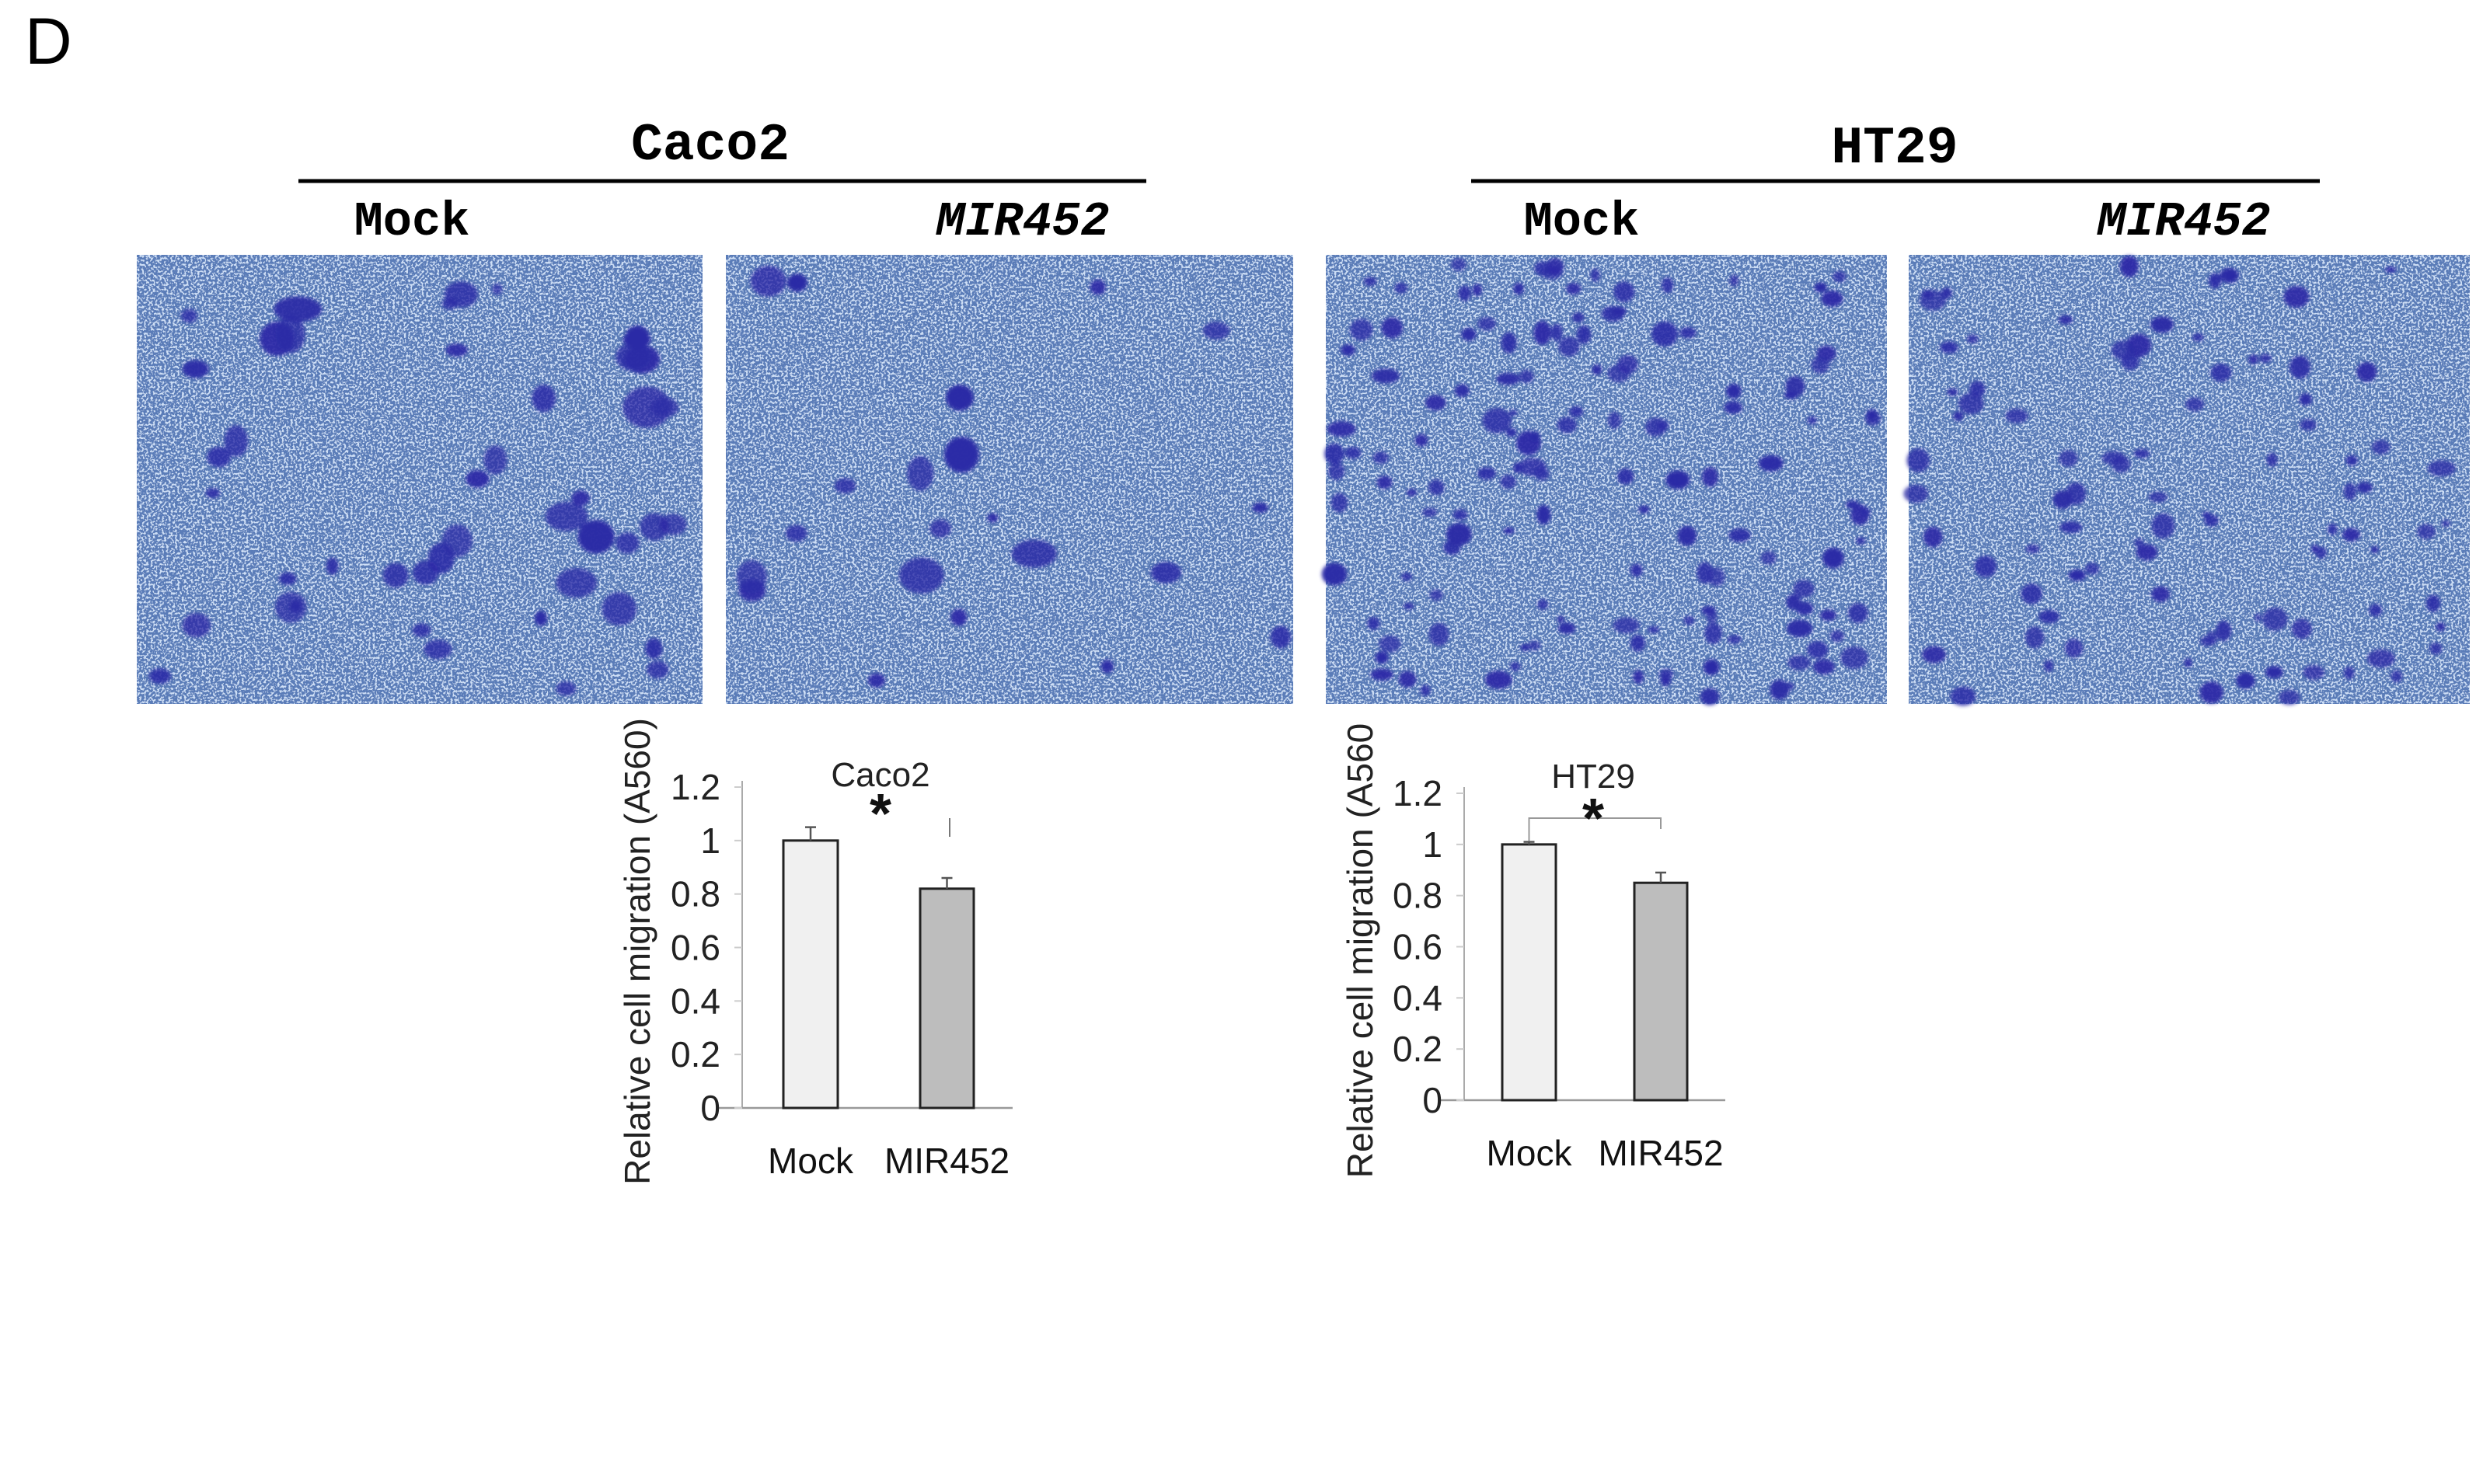  I want to click on micrograph-caco2-mir452, so click(1010, 479).